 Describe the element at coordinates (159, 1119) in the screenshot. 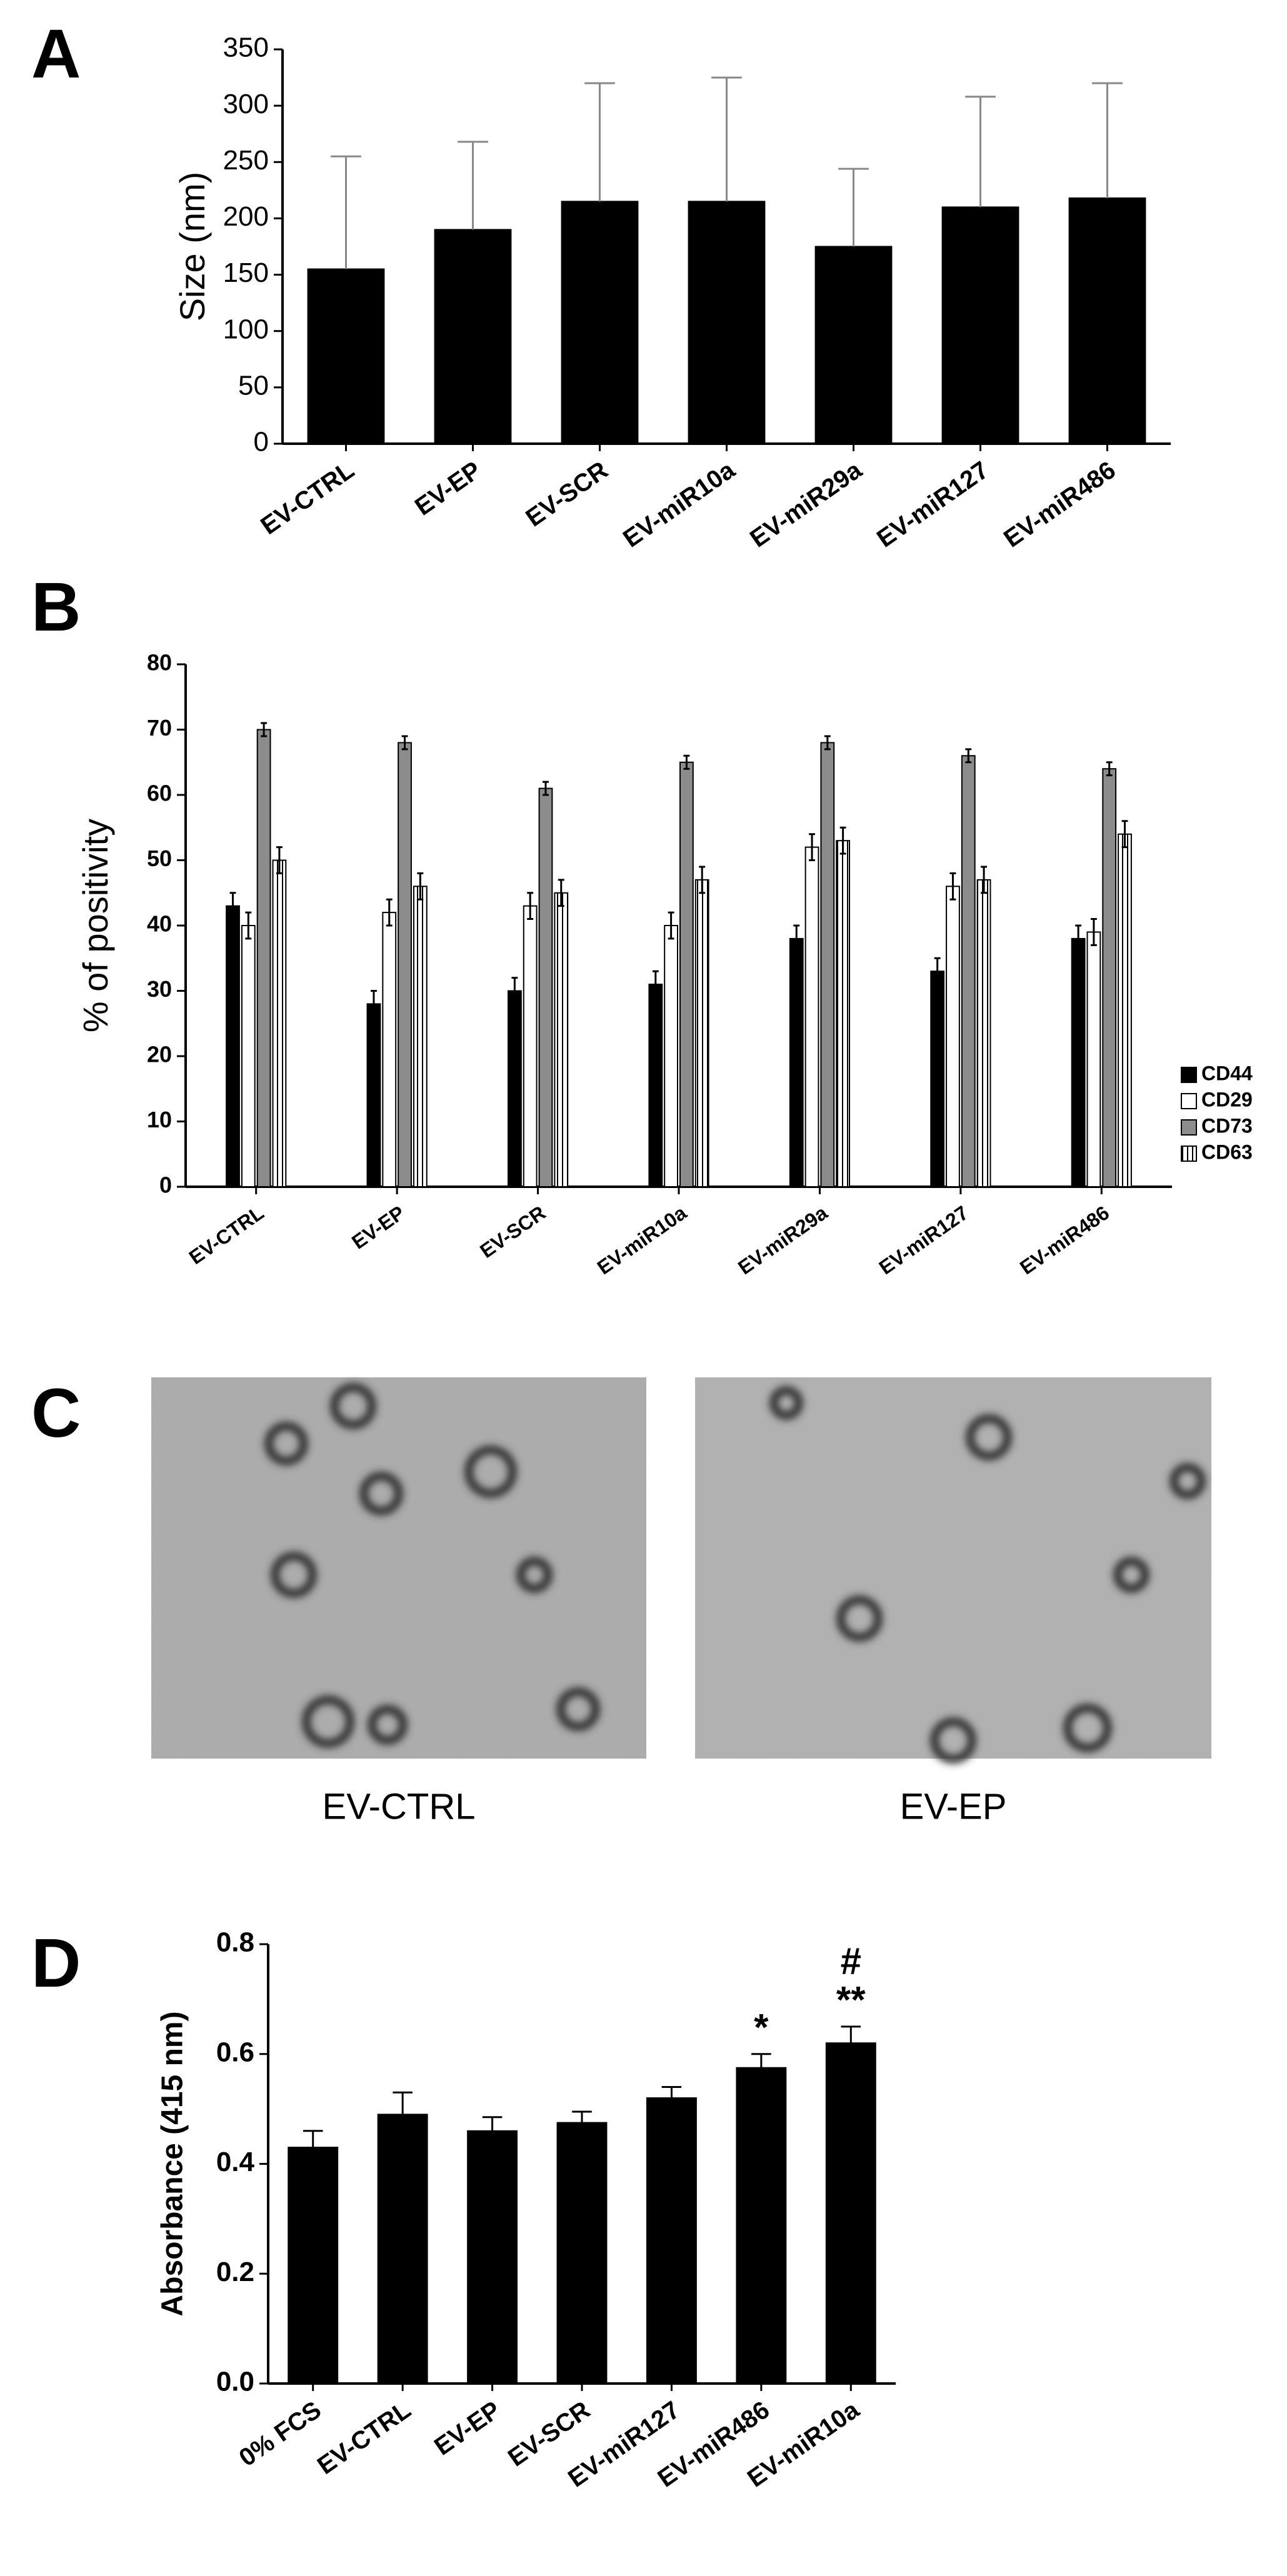

I see `y-tick-label: 10` at that location.